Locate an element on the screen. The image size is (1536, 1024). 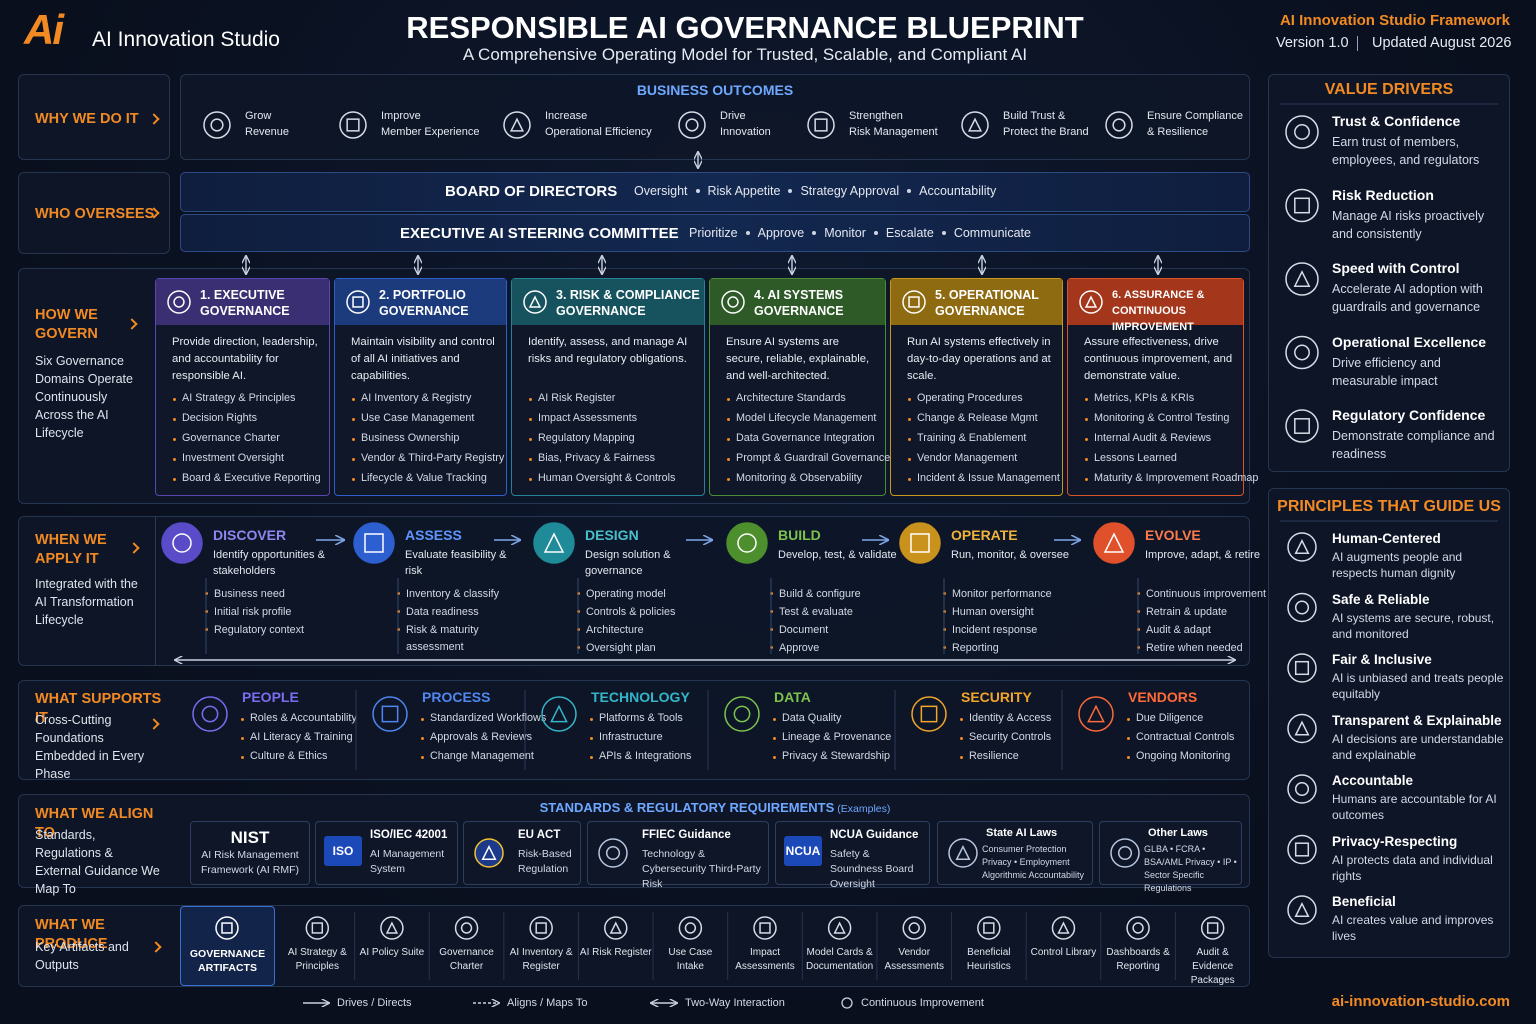
domain-item: Incident & Issue Management is located at coordinates (984, 478).